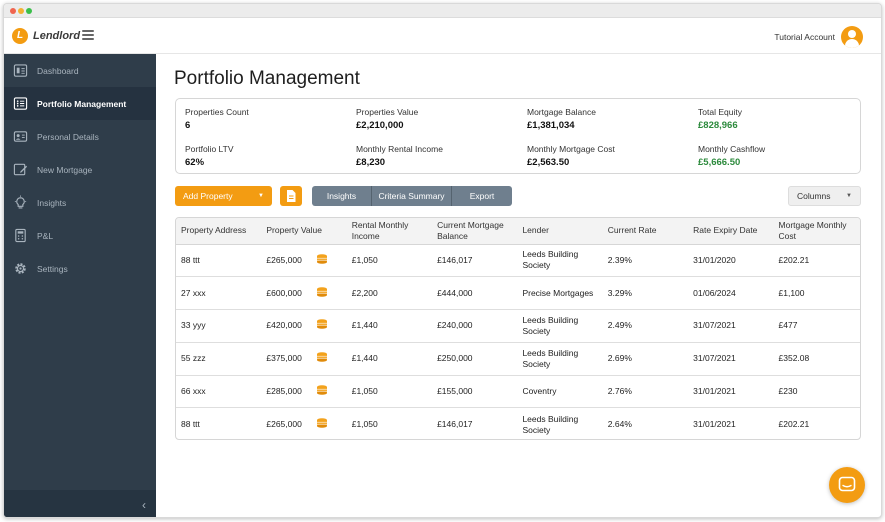  I want to click on table-cell: 31/07/2021, so click(731, 359).